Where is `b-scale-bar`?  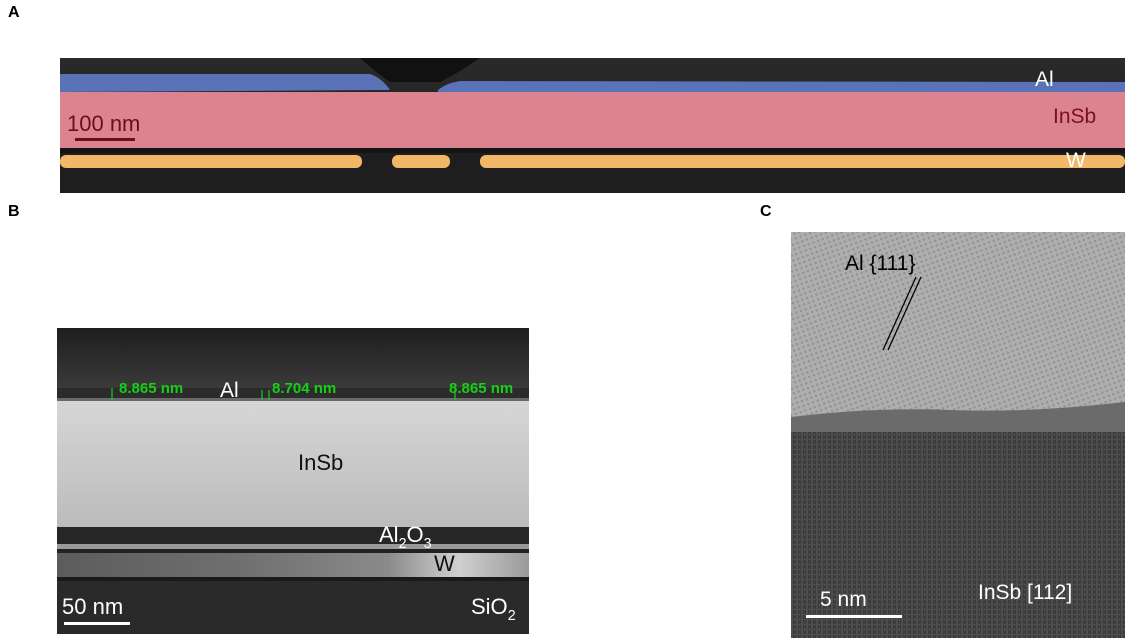
b-scale-bar is located at coordinates (97, 623).